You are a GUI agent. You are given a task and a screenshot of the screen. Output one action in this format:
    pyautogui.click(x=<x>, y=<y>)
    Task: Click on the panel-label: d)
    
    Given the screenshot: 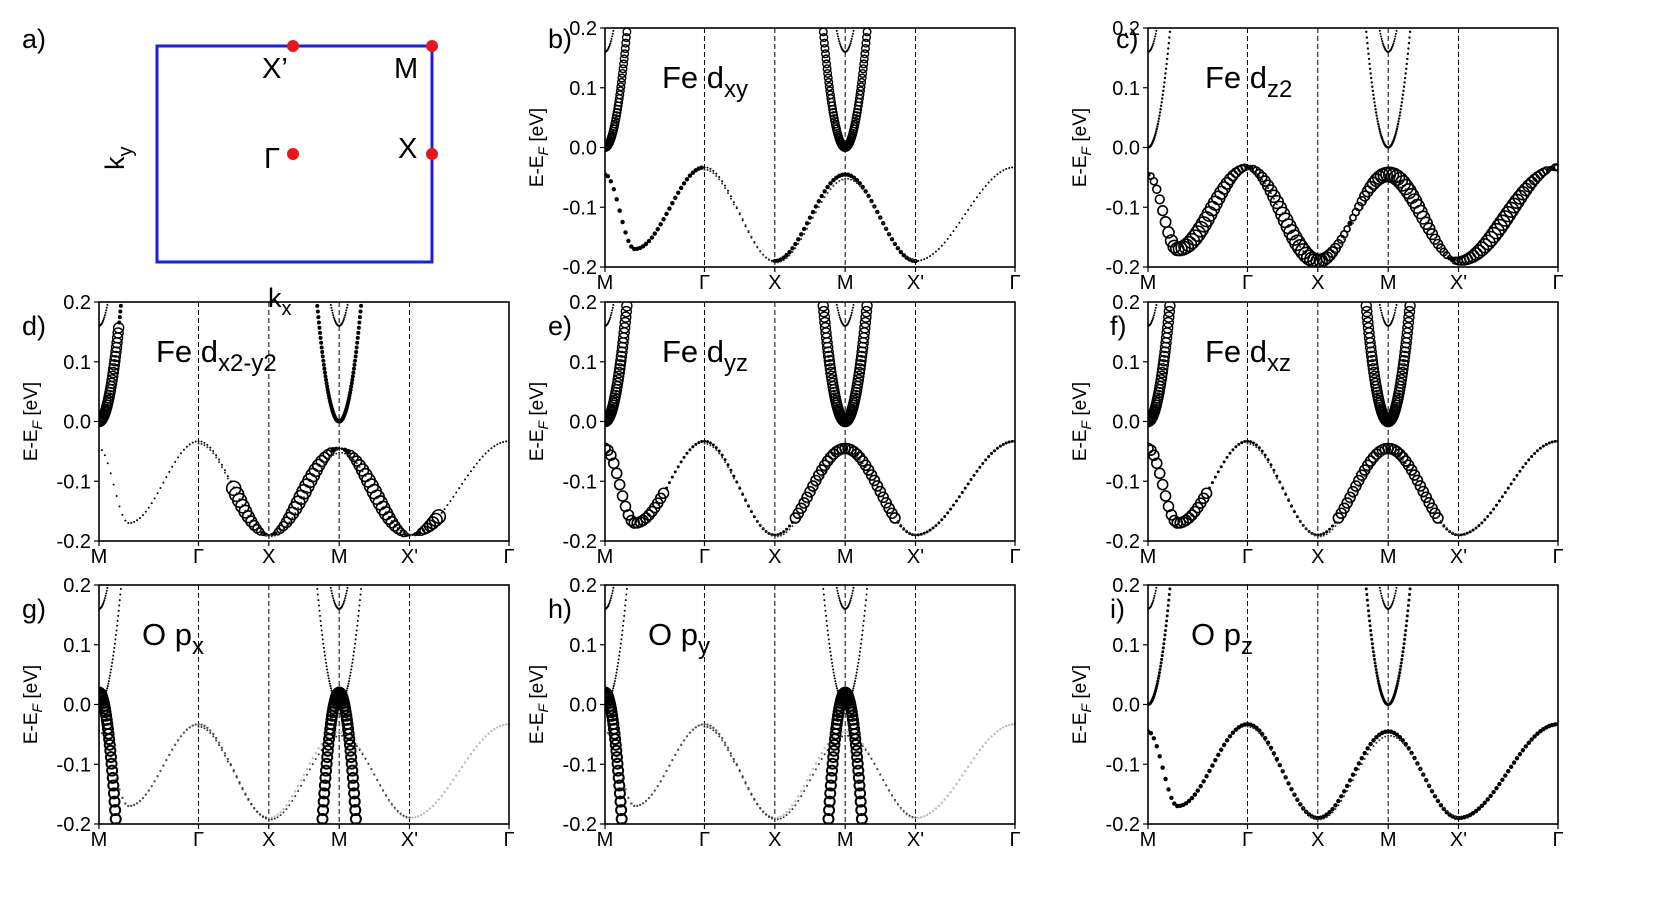 What is the action you would take?
    pyautogui.click(x=34, y=326)
    